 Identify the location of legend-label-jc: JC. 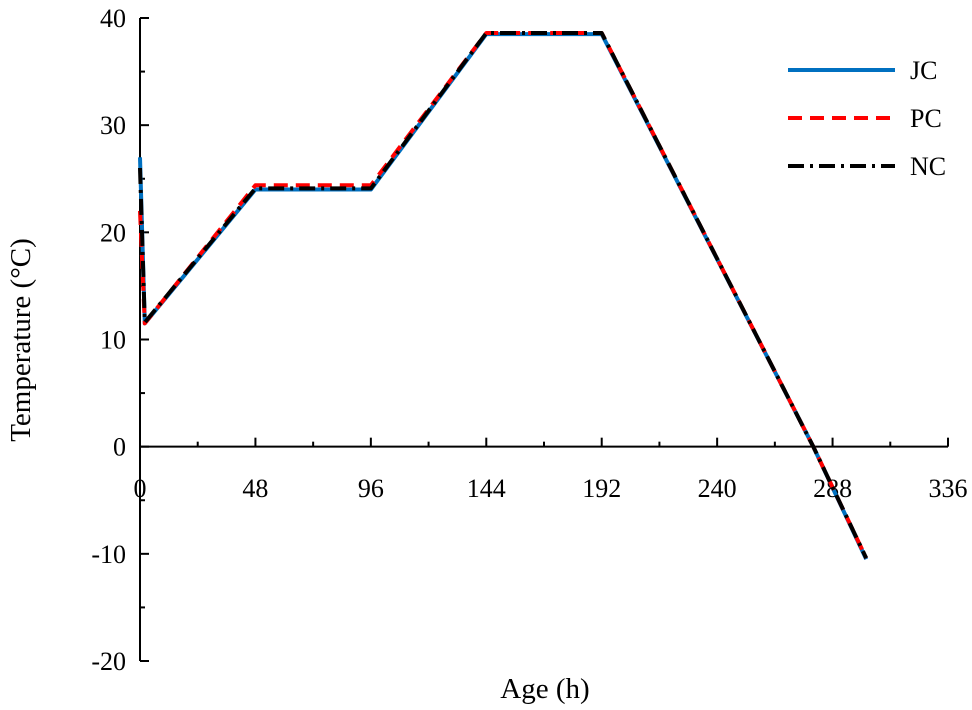
(923, 70).